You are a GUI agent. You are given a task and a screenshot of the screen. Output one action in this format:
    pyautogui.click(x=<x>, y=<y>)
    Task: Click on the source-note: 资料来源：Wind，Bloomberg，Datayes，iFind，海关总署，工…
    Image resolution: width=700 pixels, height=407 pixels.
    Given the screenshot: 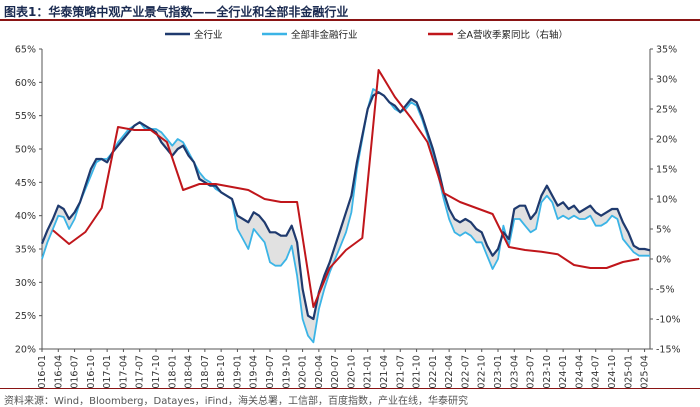 What is the action you would take?
    pyautogui.click(x=236, y=401)
    